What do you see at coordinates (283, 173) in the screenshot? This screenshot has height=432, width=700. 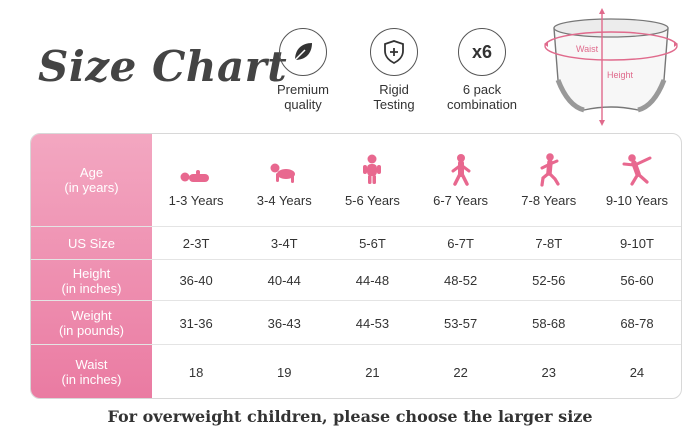 I see `baby-crawling-icon` at bounding box center [283, 173].